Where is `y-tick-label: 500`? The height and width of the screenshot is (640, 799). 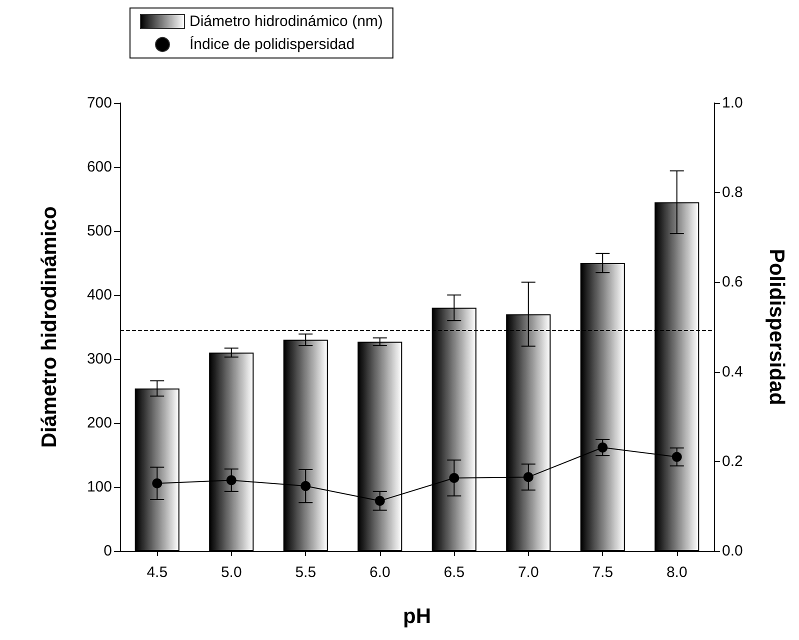
y-tick-label: 500 is located at coordinates (99, 231).